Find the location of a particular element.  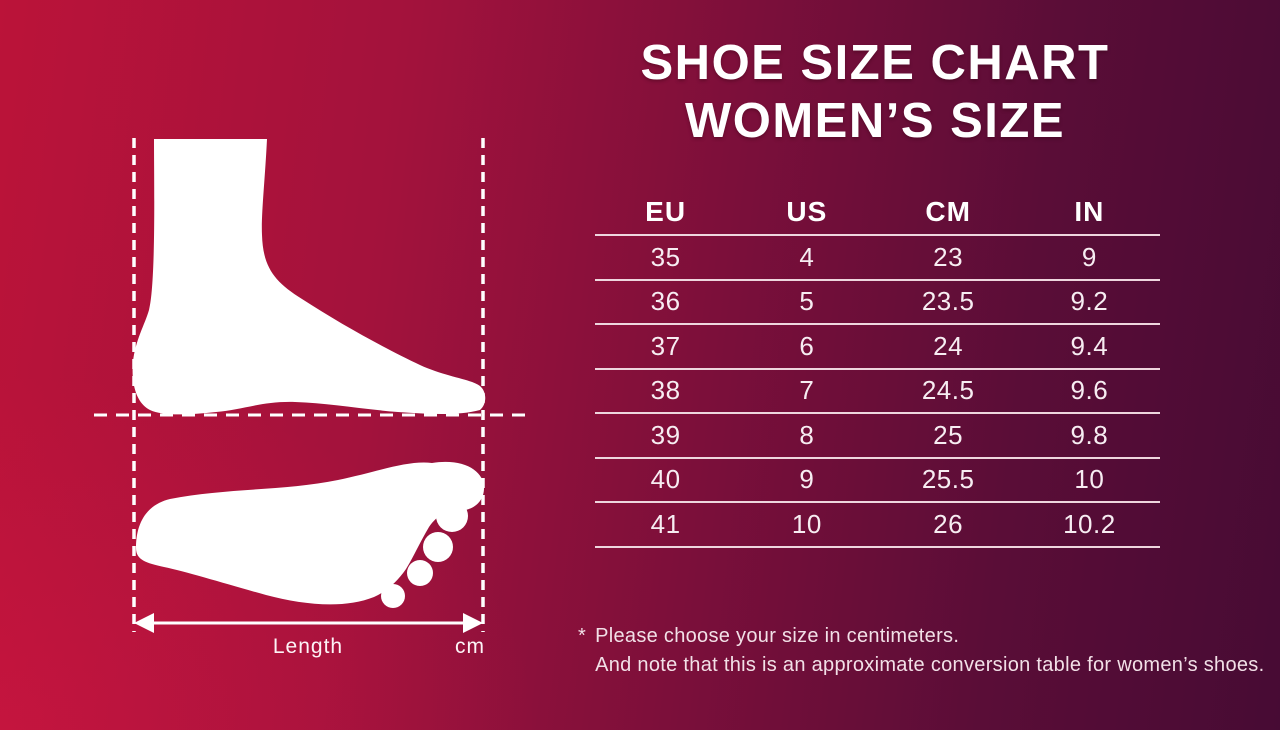

length-label: Length is located at coordinates (308, 646).